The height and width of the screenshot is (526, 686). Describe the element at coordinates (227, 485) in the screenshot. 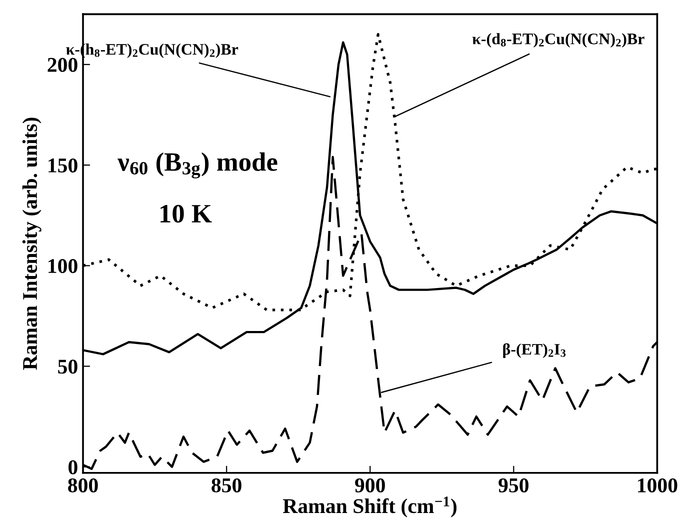

I see `x-tick-label: 850` at that location.